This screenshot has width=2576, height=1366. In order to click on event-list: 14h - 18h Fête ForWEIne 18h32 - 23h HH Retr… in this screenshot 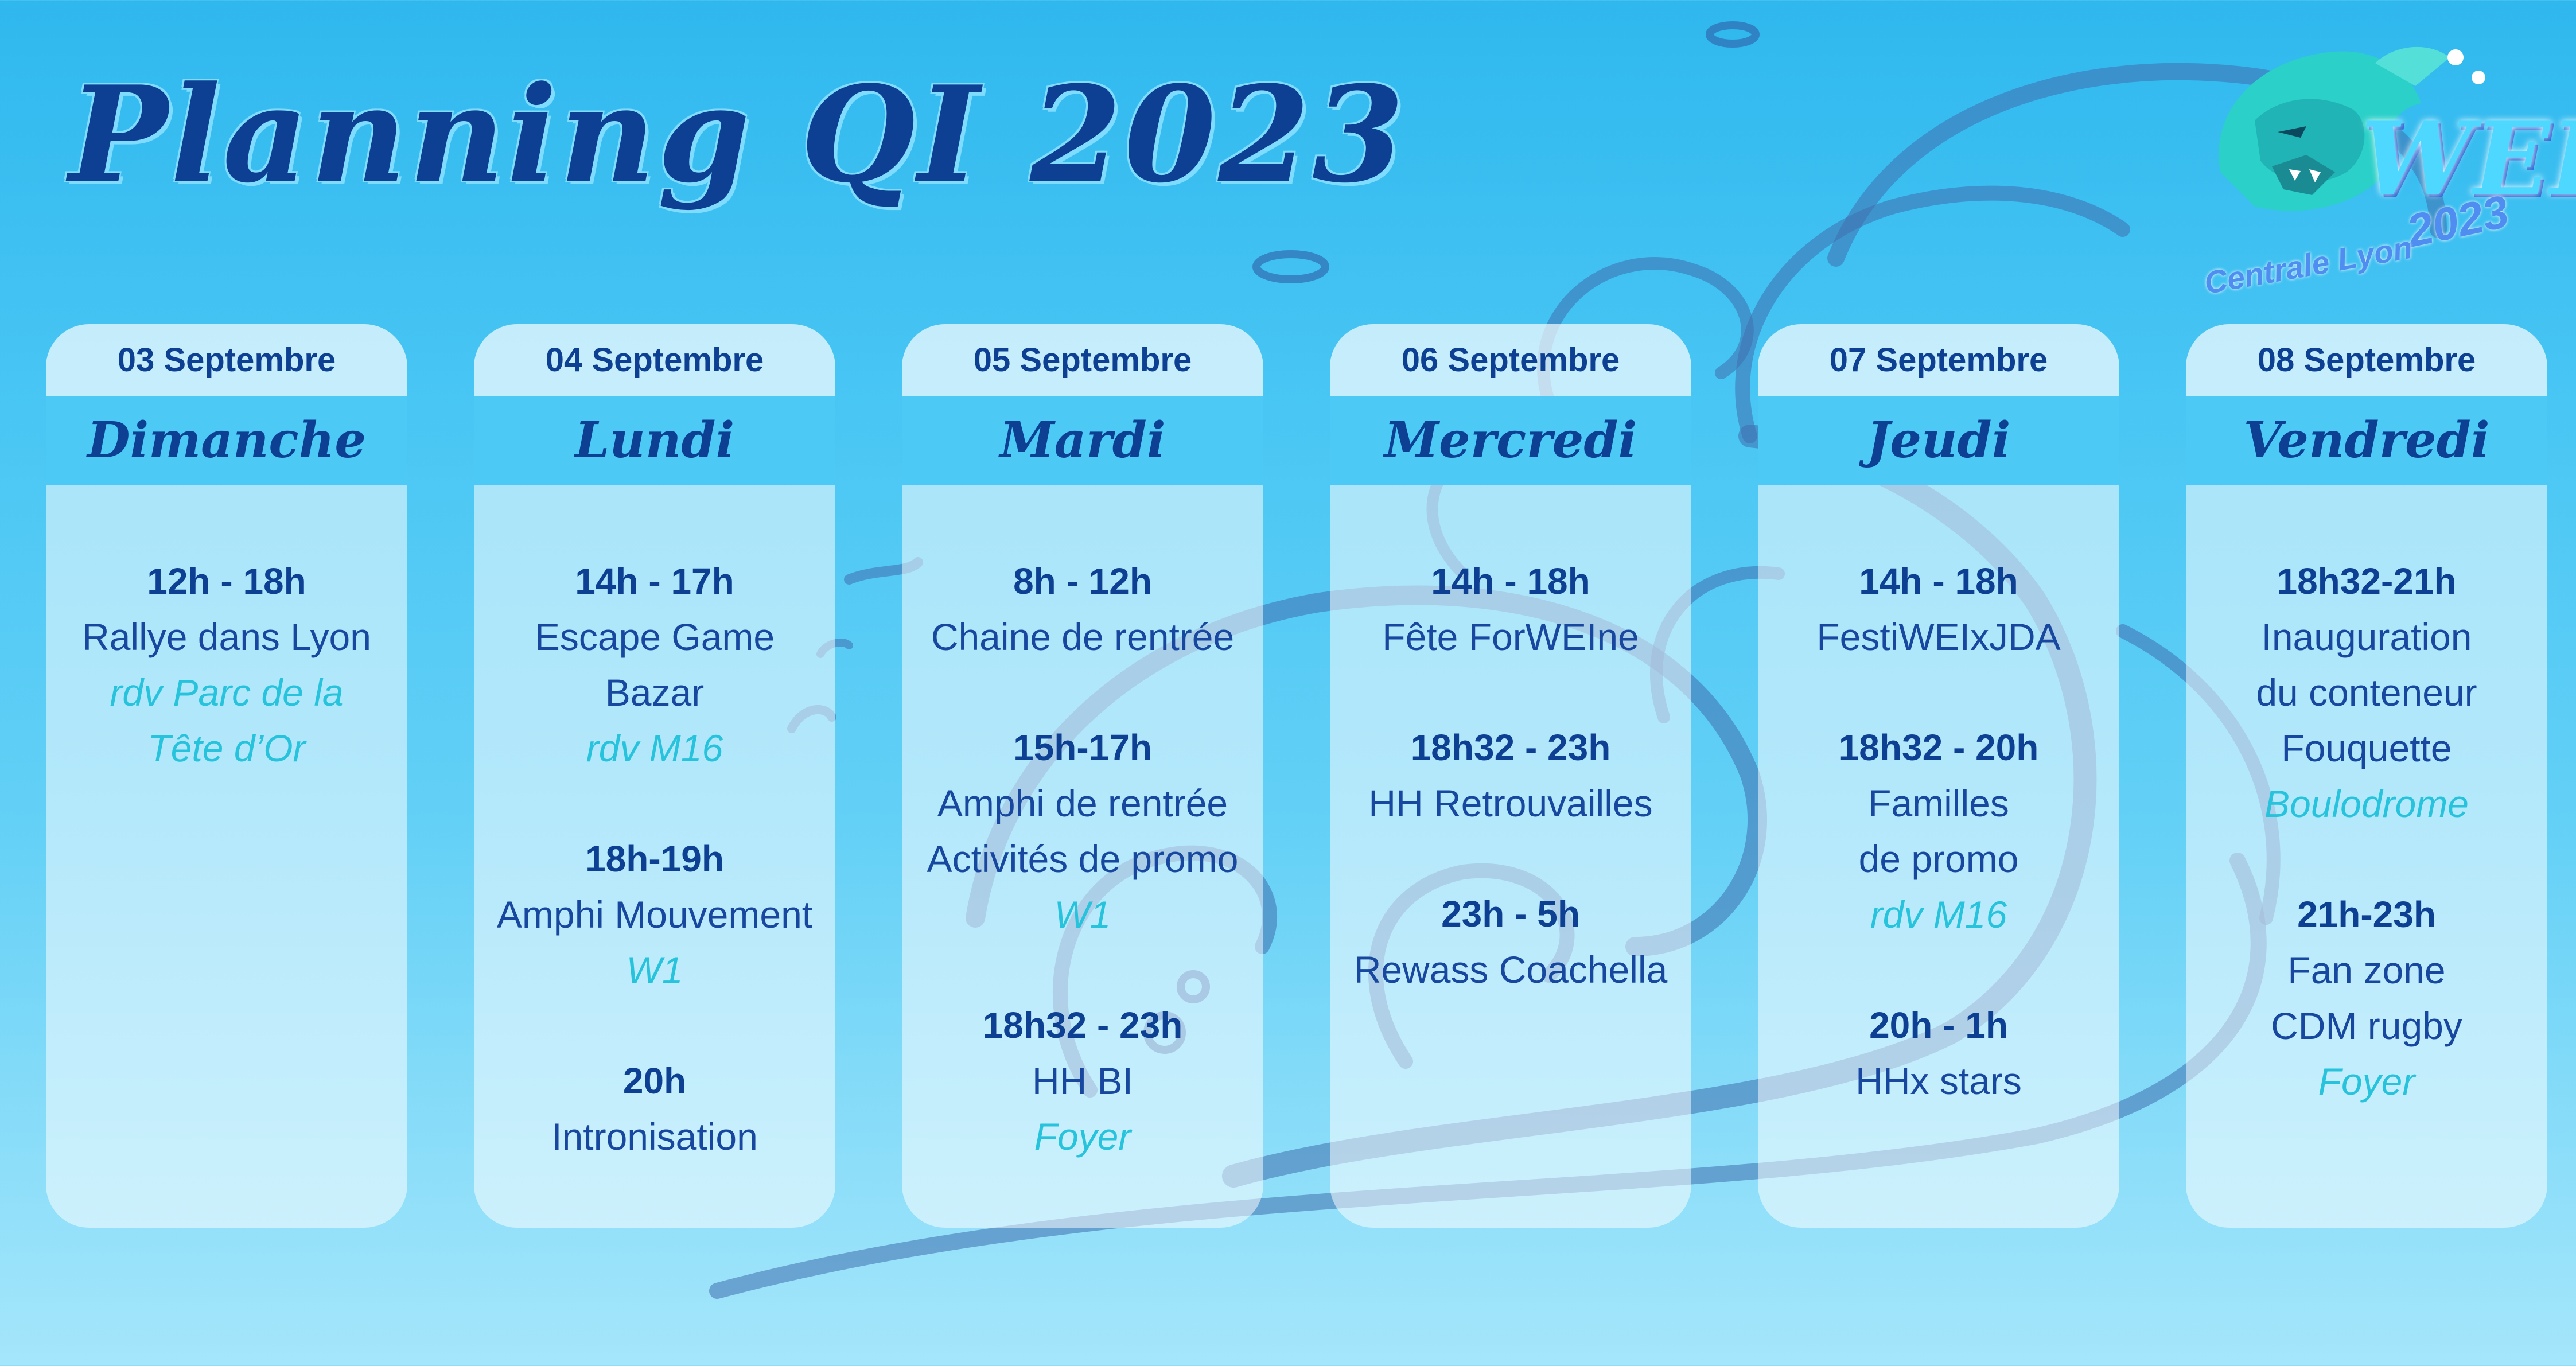, I will do `click(1511, 741)`.